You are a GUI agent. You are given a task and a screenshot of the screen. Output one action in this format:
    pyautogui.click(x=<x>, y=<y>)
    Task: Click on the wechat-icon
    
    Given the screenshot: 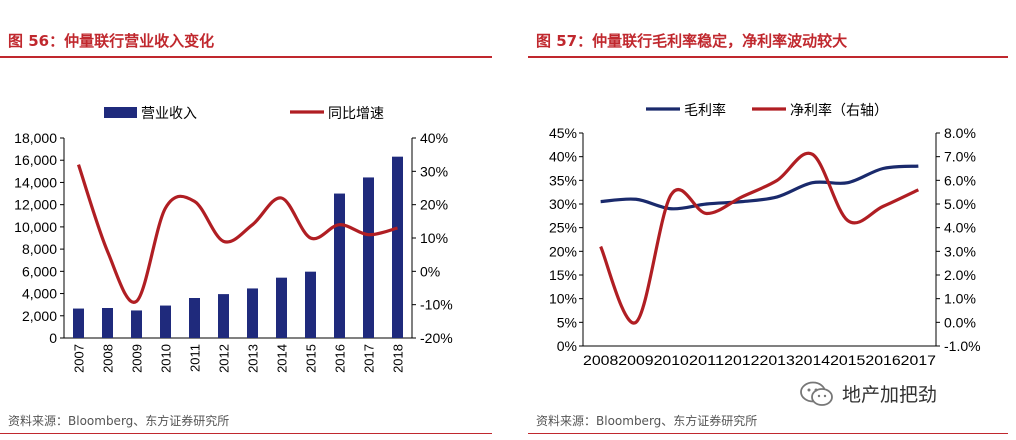 What is the action you would take?
    pyautogui.click(x=817, y=394)
    